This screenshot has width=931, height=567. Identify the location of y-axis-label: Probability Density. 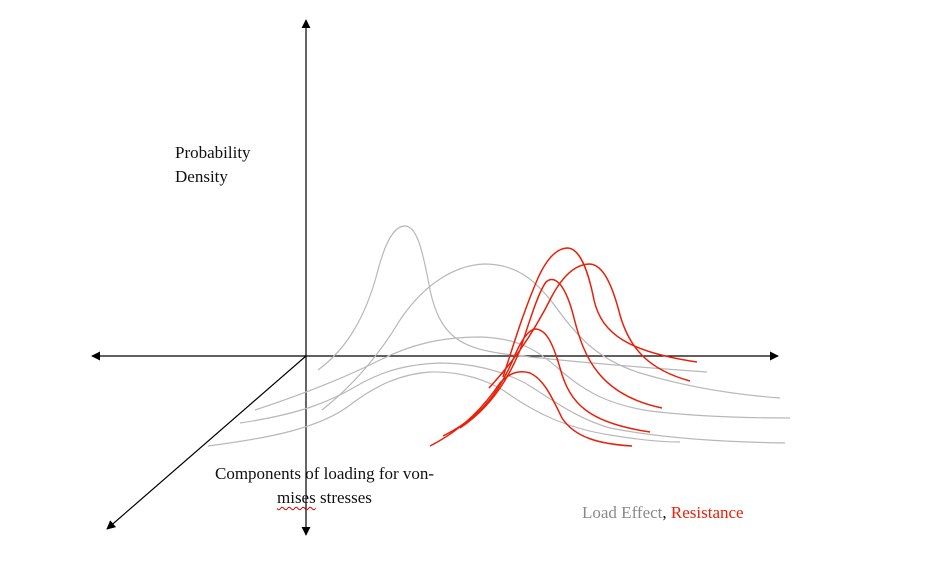
(213, 165).